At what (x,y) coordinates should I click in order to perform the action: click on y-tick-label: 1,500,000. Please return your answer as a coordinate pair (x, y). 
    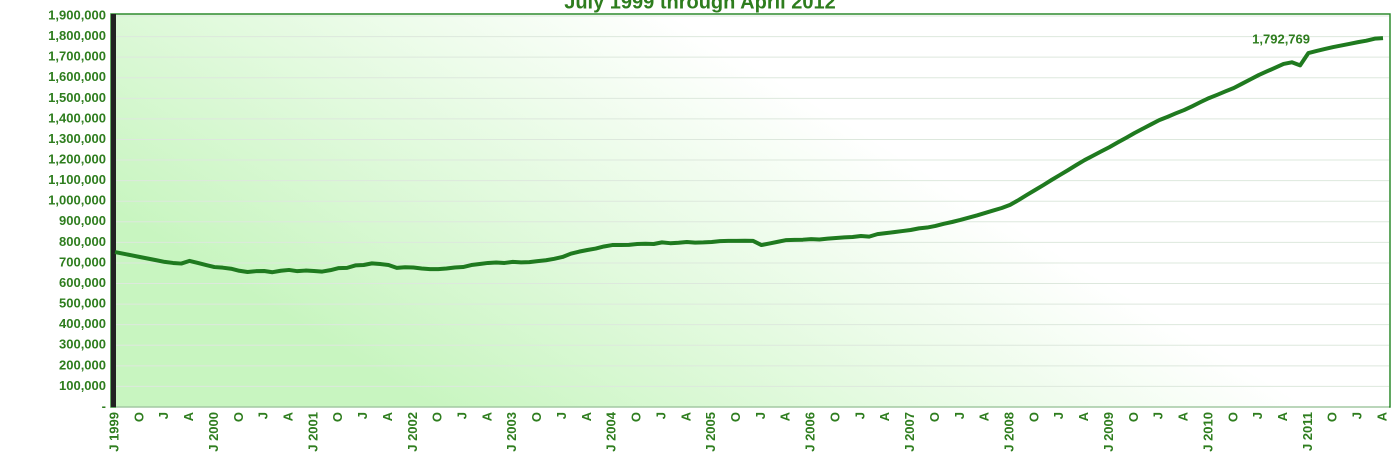
    Looking at the image, I should click on (77, 97).